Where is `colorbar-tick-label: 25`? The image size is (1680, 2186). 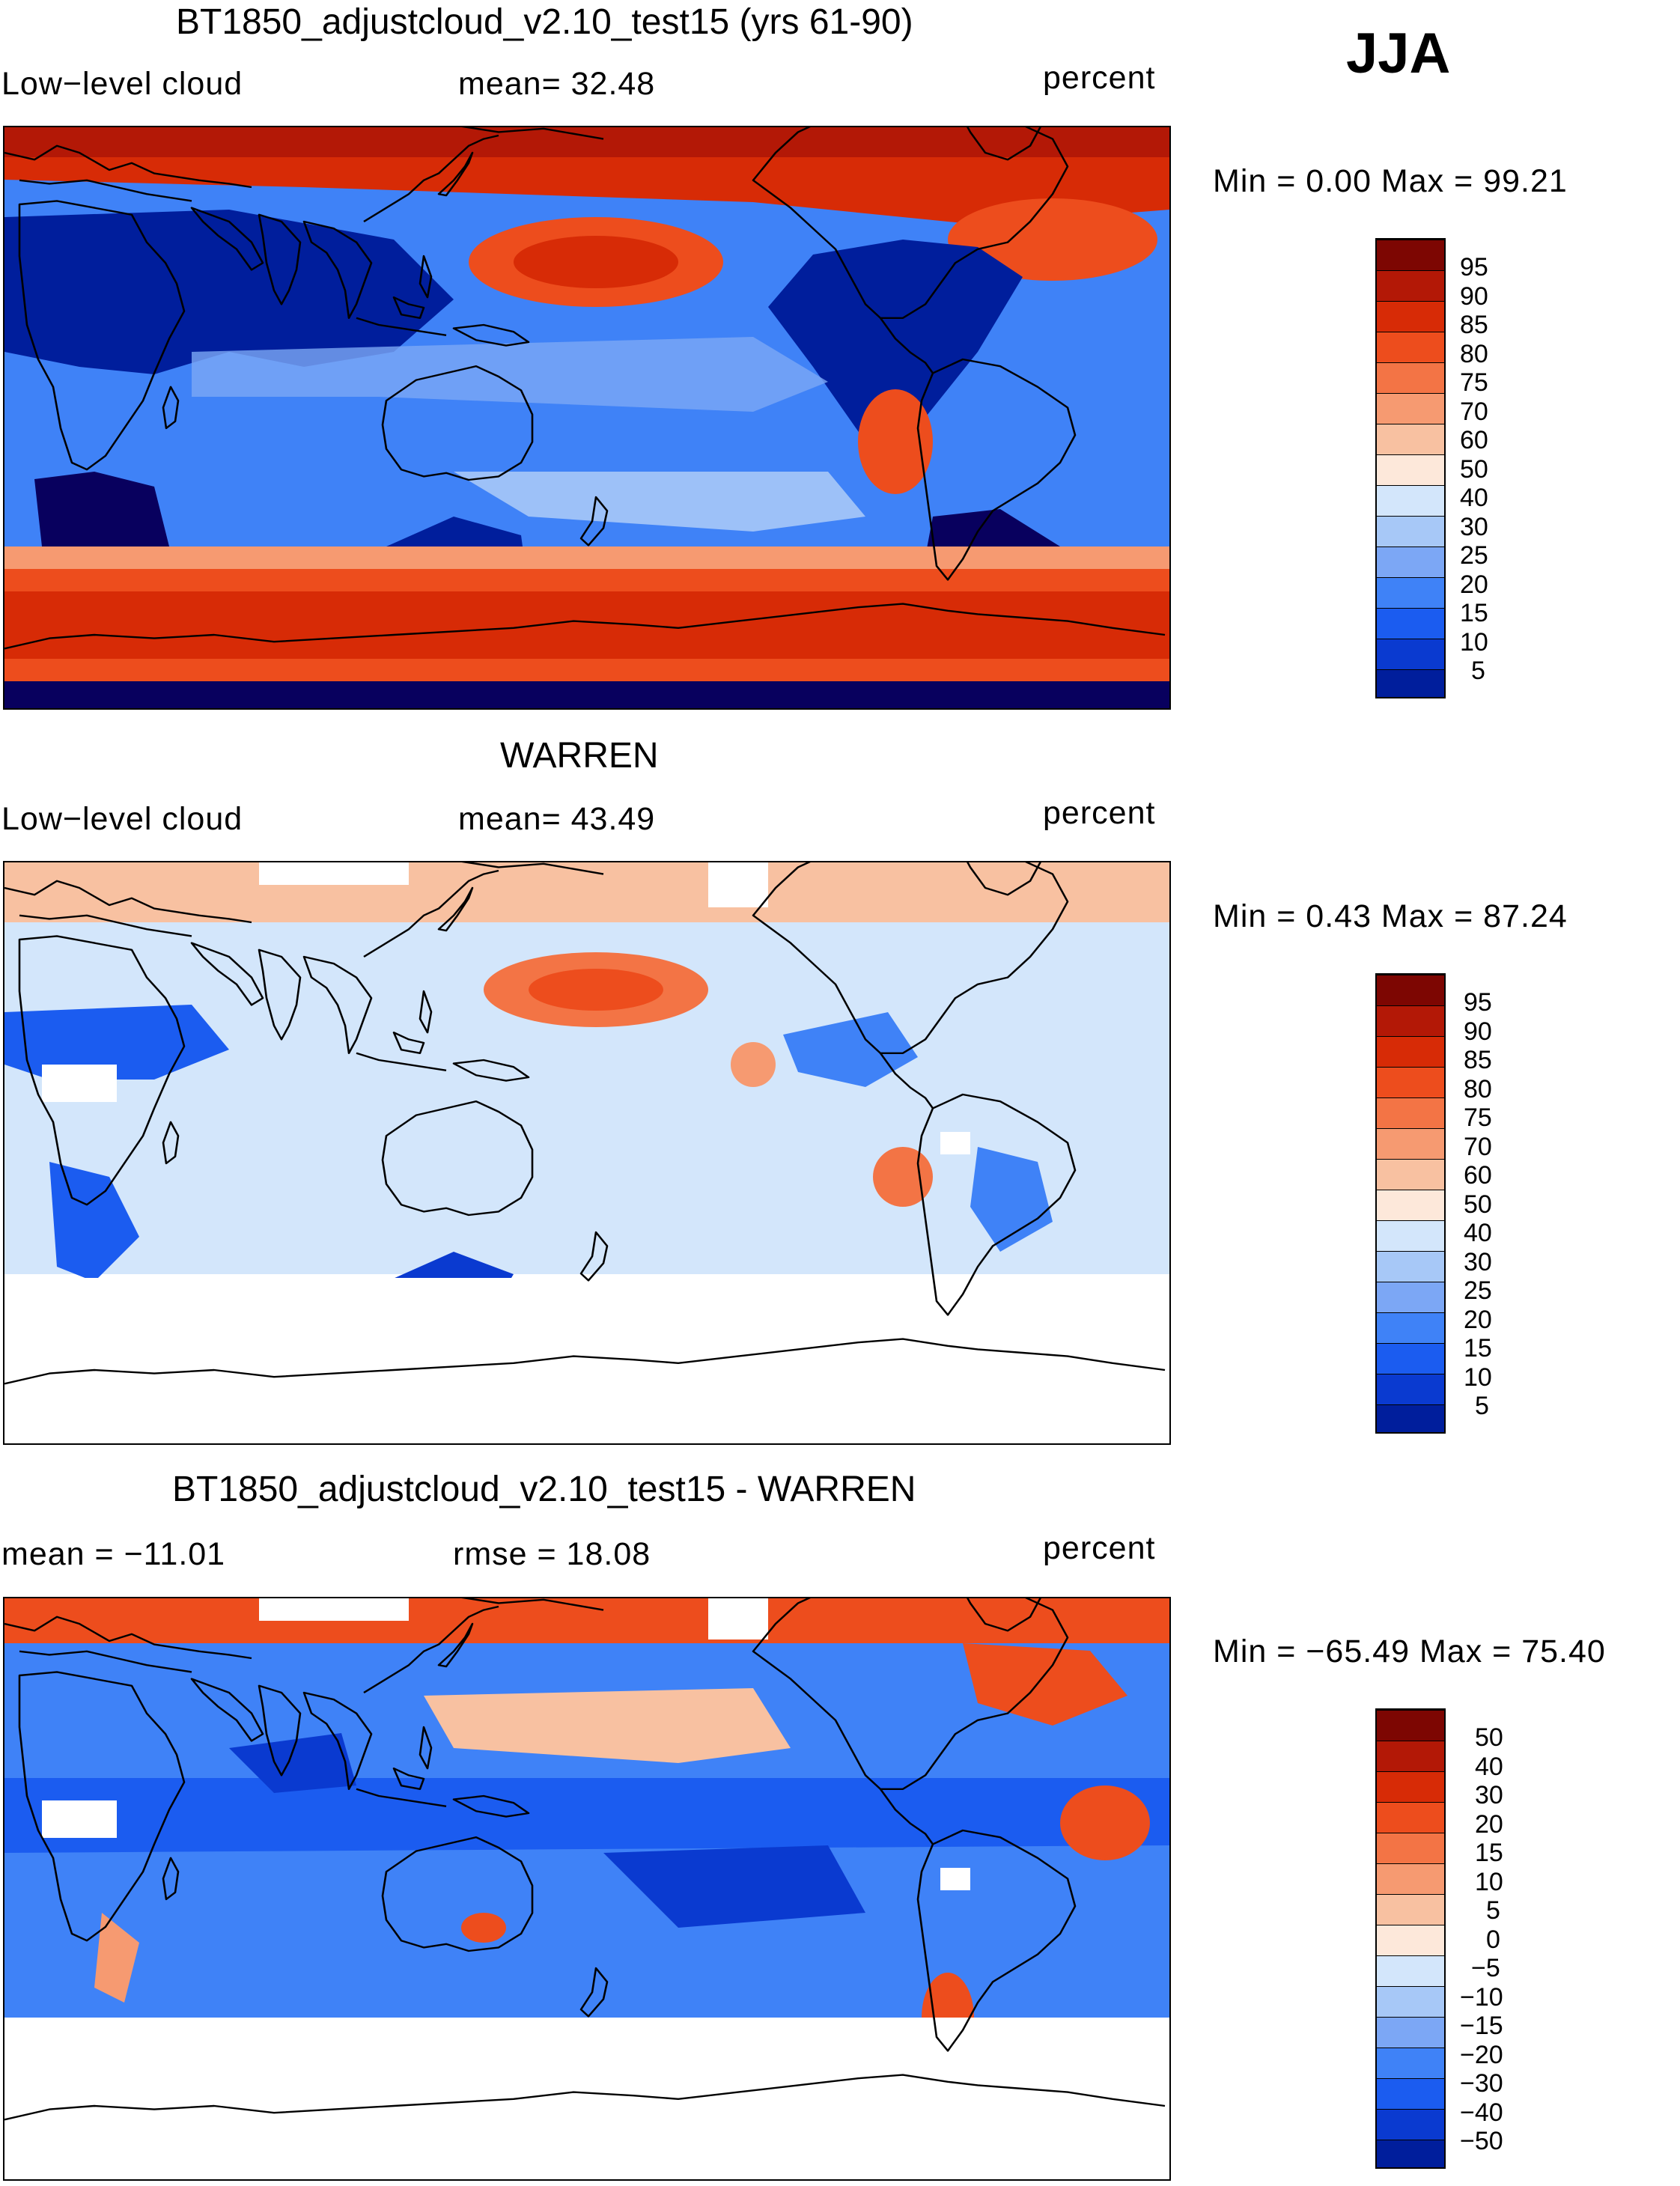 colorbar-tick-label: 25 is located at coordinates (1474, 555).